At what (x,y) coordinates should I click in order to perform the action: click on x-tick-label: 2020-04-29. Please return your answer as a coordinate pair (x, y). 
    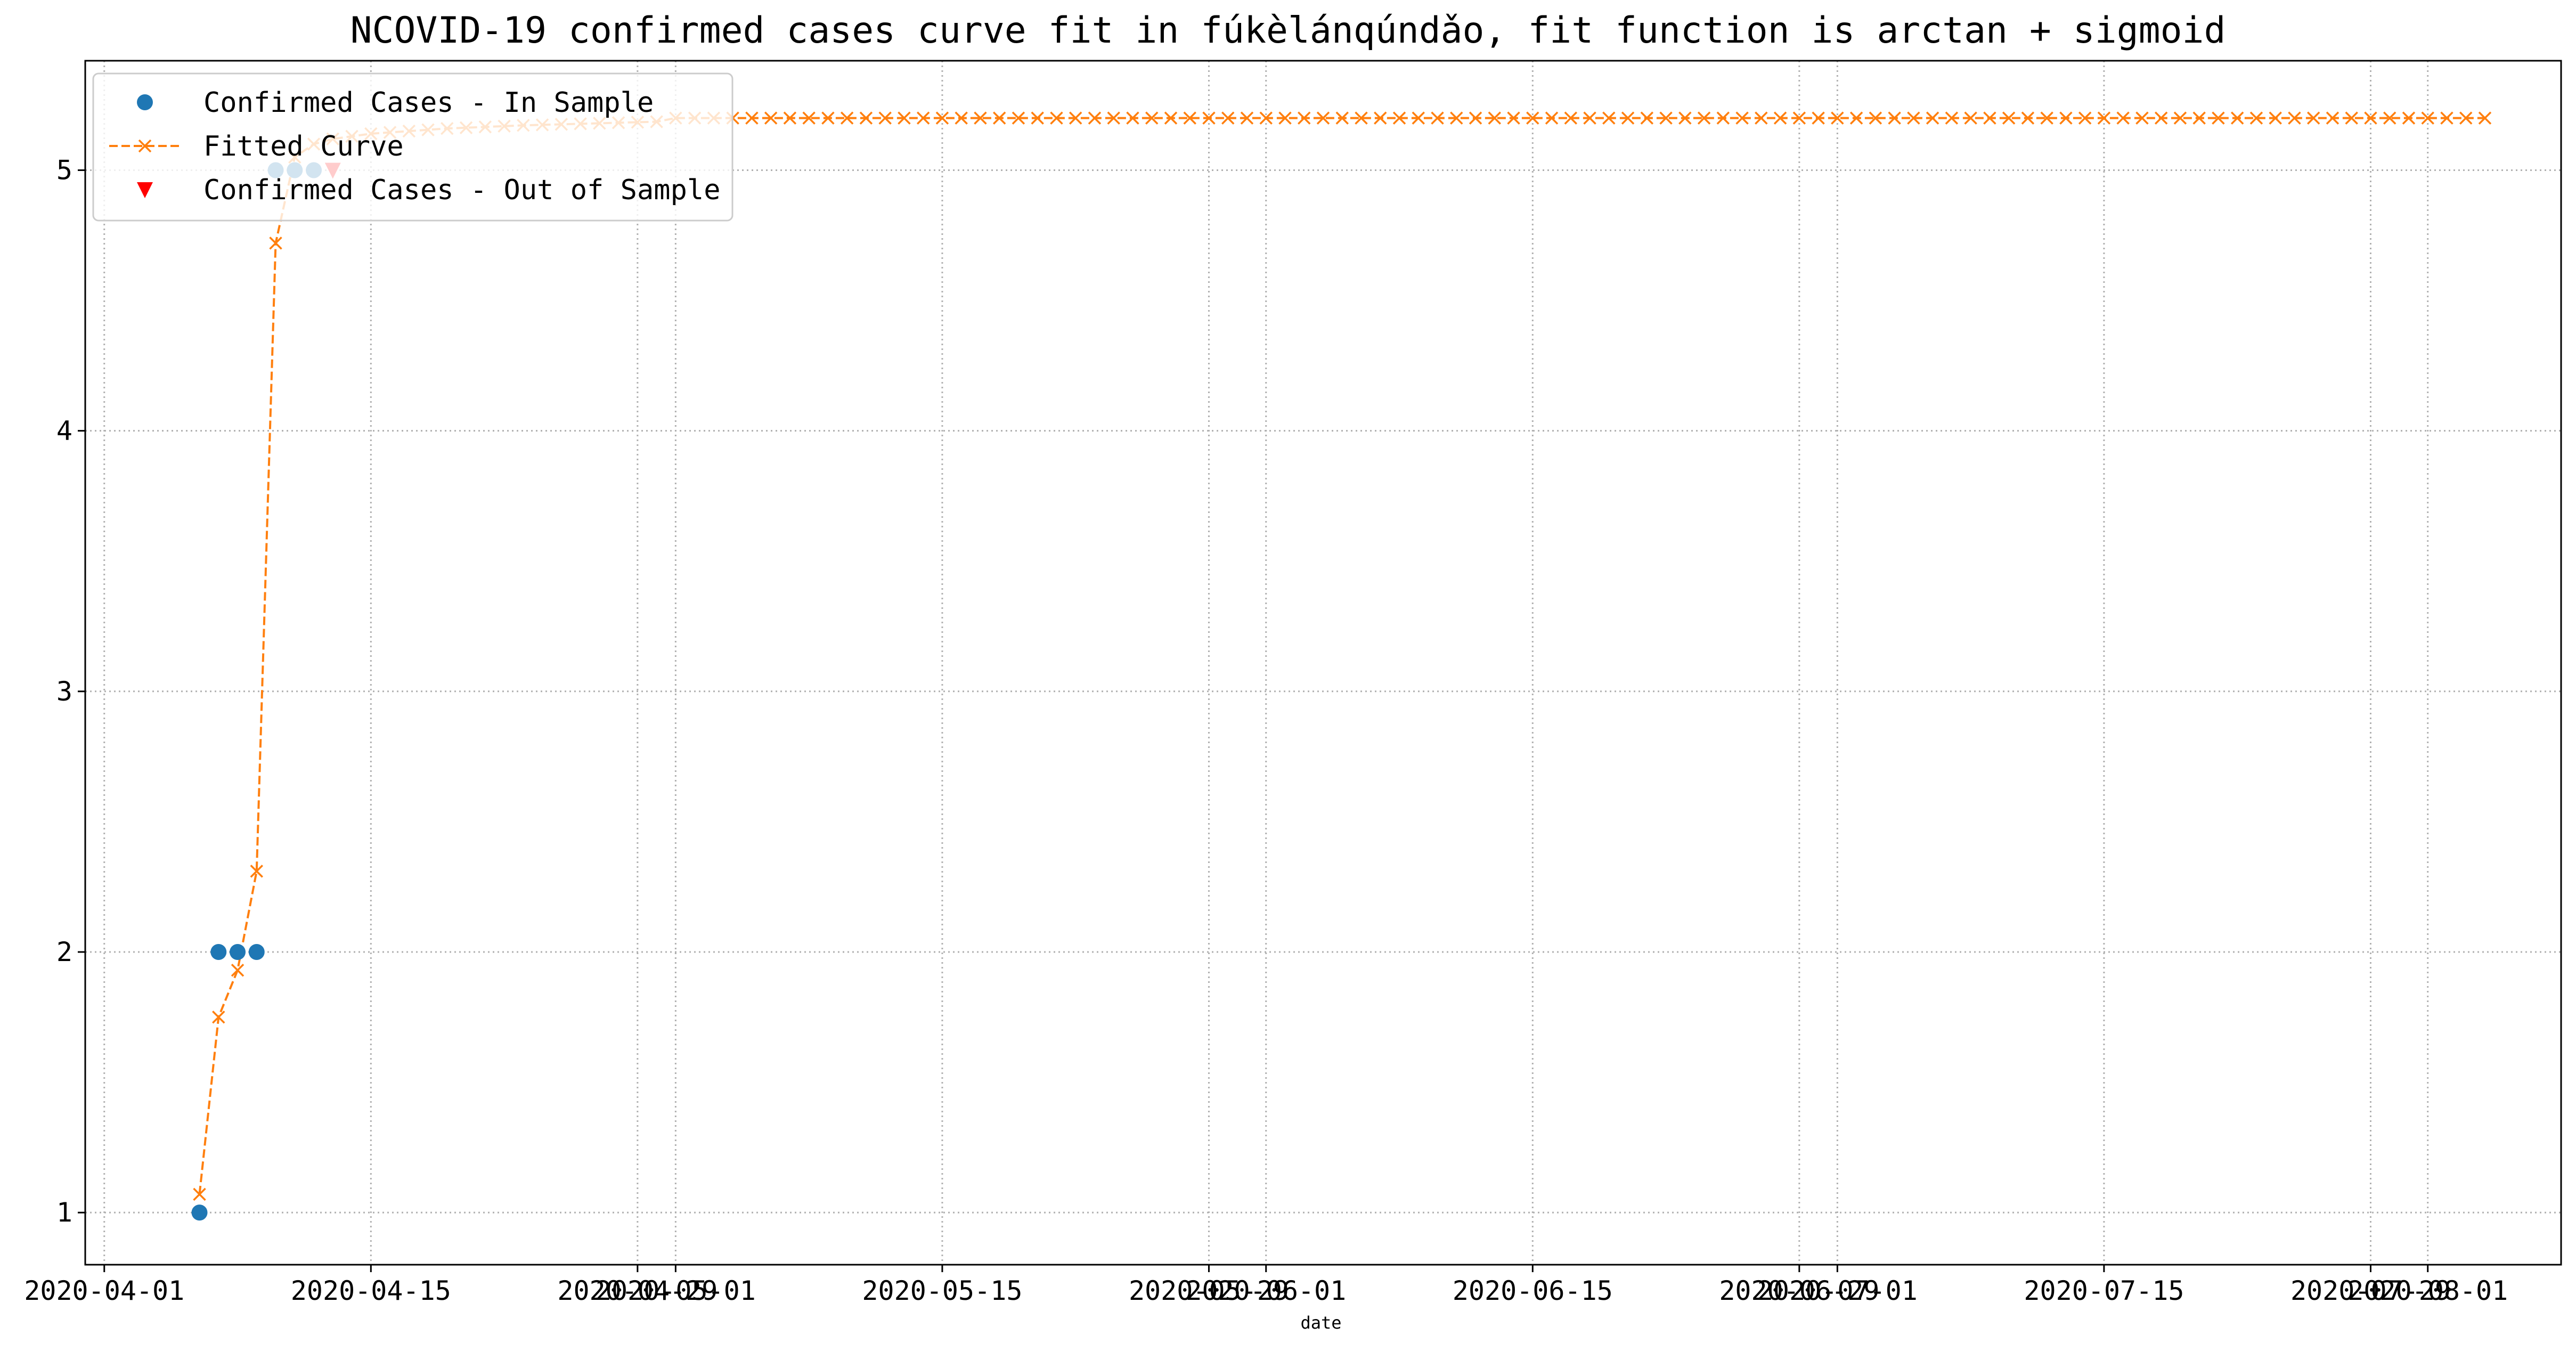
    Looking at the image, I should click on (637, 1290).